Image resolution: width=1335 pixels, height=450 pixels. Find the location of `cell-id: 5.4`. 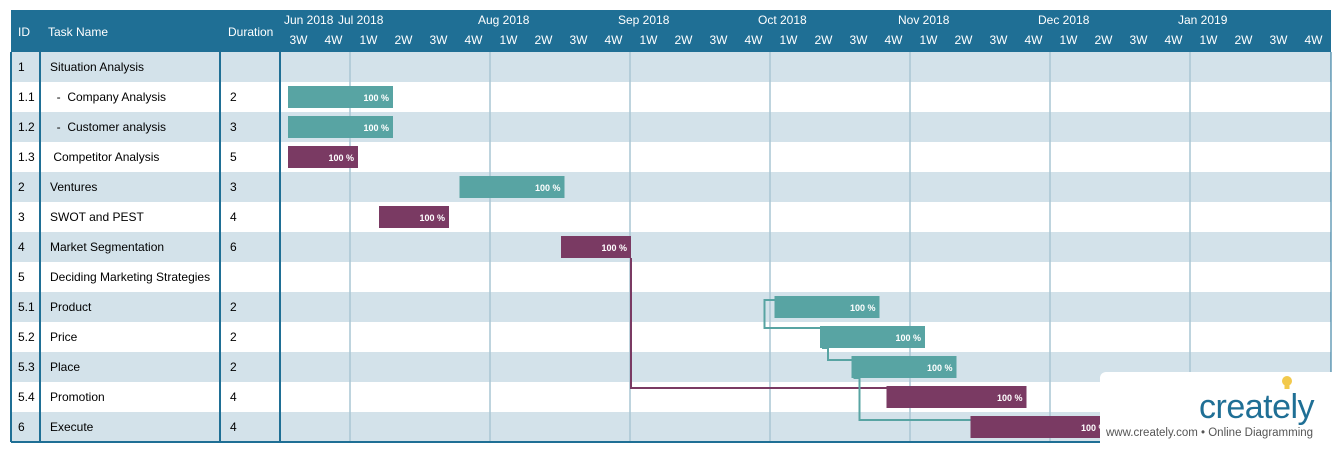

cell-id: 5.4 is located at coordinates (26, 397).